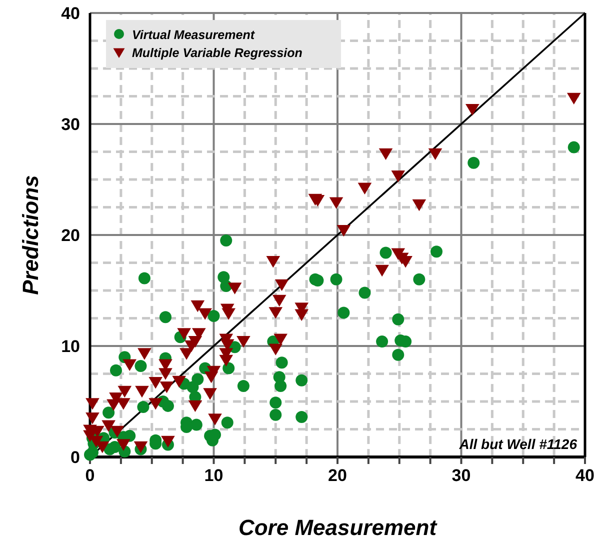 Image resolution: width=599 pixels, height=548 pixels. Describe the element at coordinates (217, 53) in the screenshot. I see `legend-label: Multiple Variable Regression` at that location.